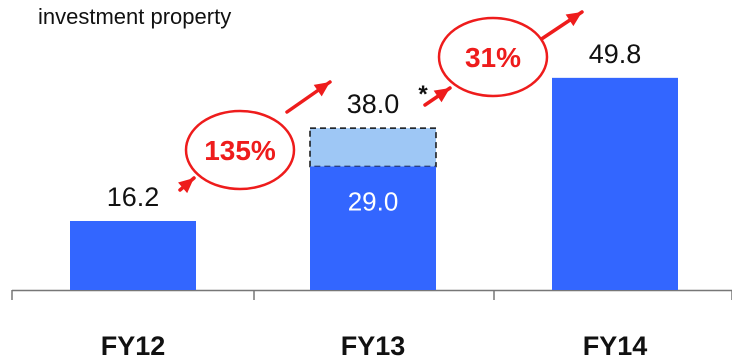  I want to click on value-label-fy12: 16.2, so click(133, 197).